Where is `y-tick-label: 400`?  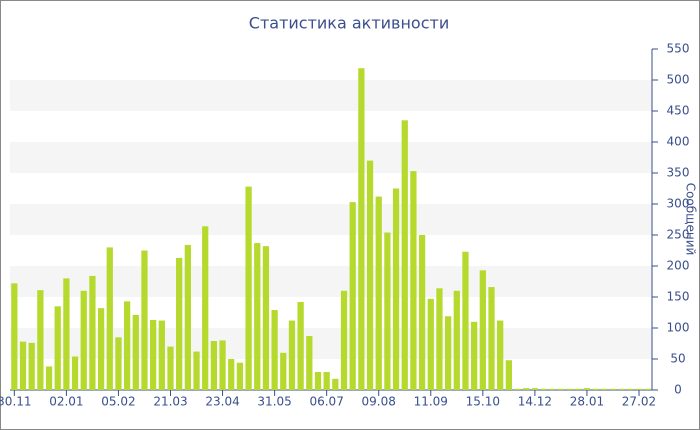 y-tick-label: 400 is located at coordinates (678, 142).